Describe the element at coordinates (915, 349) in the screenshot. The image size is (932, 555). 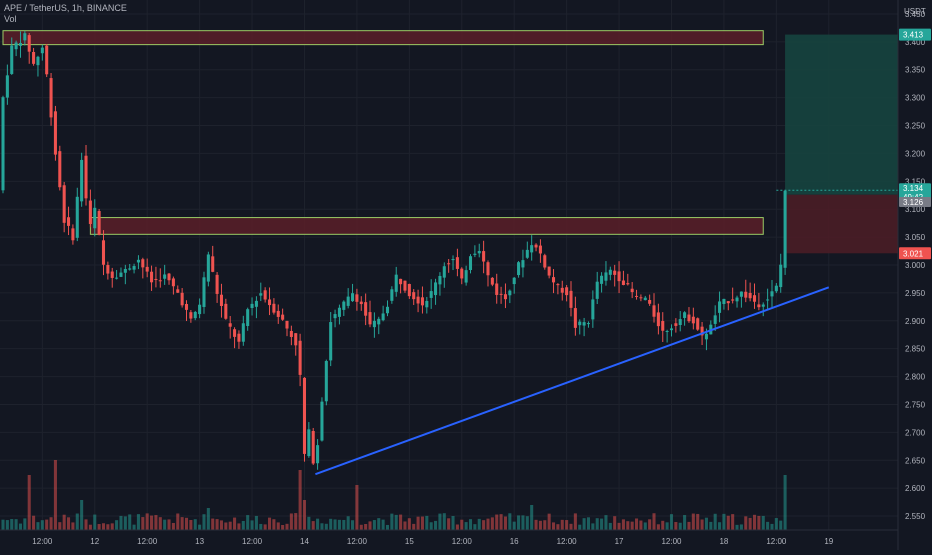
I see `y-tick-label: 2.850` at that location.